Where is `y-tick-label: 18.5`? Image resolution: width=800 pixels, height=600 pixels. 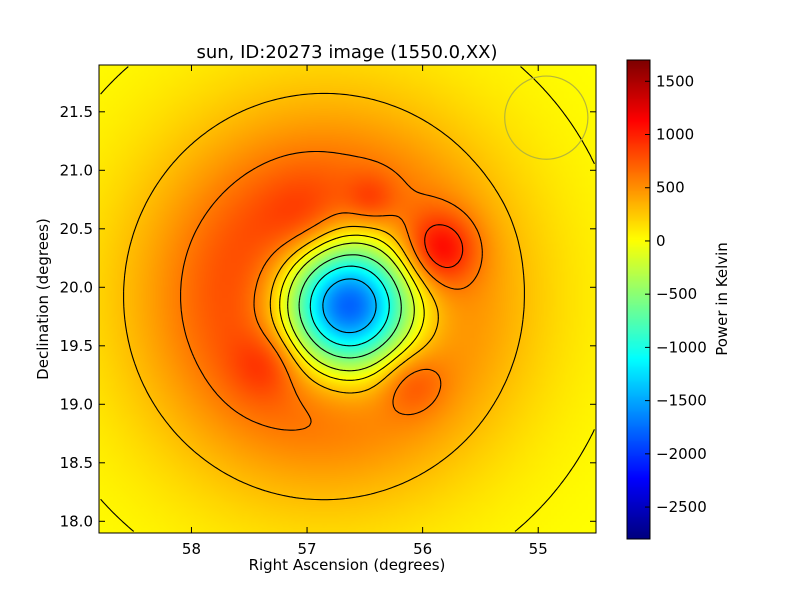 y-tick-label: 18.5 is located at coordinates (76, 463).